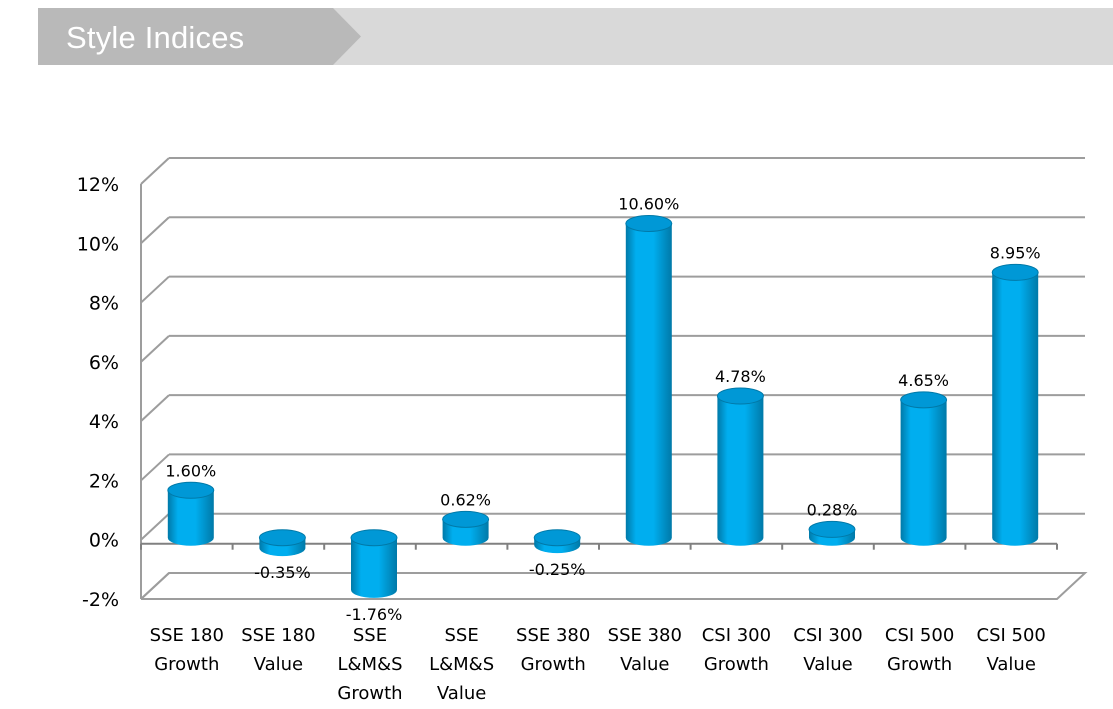 Image resolution: width=1113 pixels, height=709 pixels. Describe the element at coordinates (104, 422) in the screenshot. I see `y-tick-label: 4%` at that location.